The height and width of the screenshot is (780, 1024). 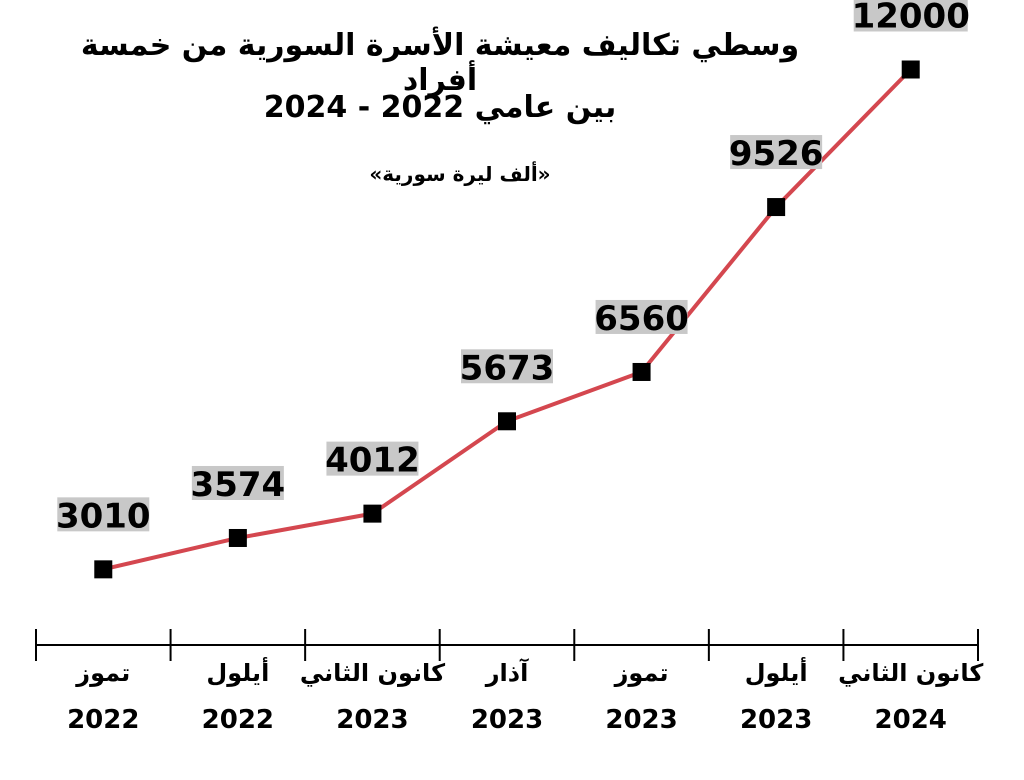 I want to click on data-label: 6560, so click(x=641, y=319).